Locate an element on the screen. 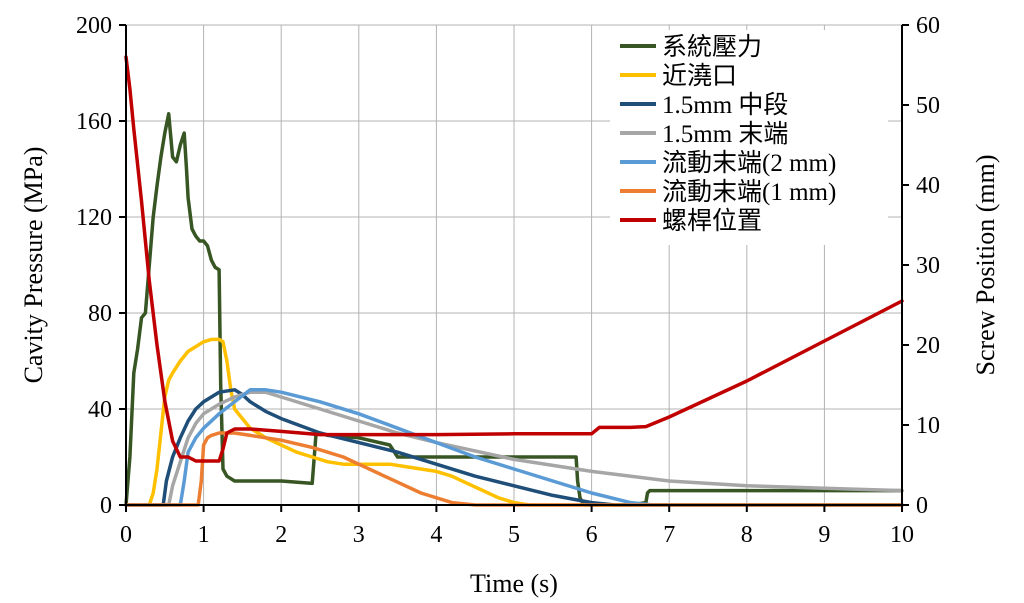  x-axis-title: Time (s) is located at coordinates (514, 583).